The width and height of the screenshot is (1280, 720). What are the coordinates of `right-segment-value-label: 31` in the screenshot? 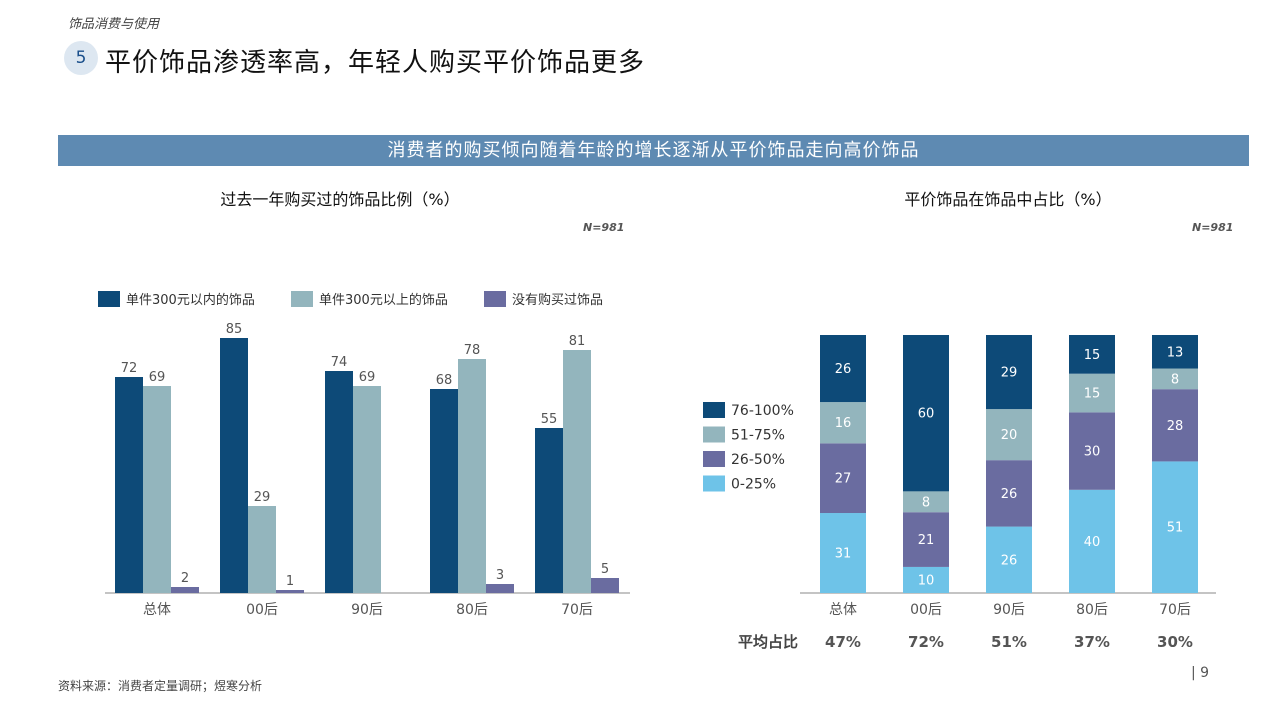 It's located at (843, 554).